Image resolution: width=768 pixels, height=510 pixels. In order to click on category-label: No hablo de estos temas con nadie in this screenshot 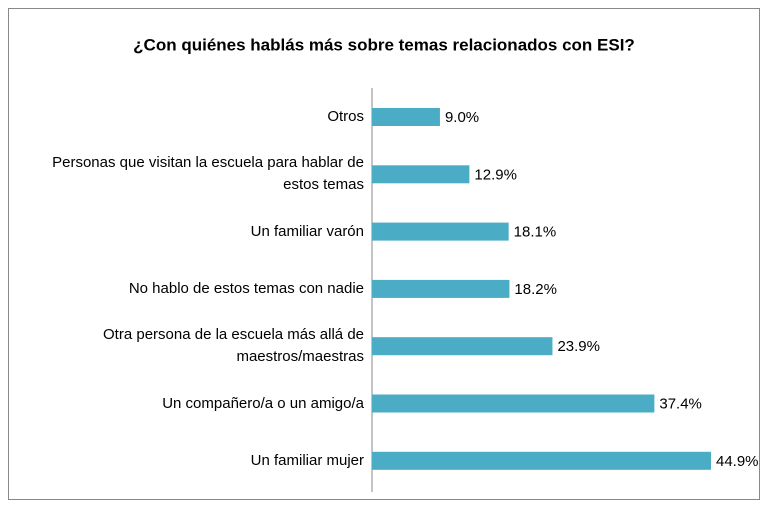, I will do `click(246, 288)`.